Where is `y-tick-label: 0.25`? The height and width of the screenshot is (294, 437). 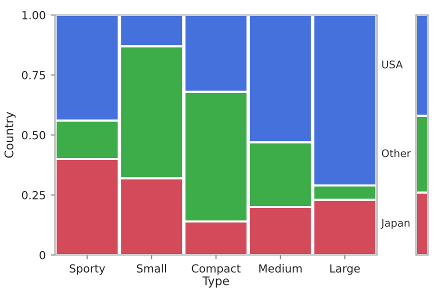
y-tick-label: 0.25 is located at coordinates (33, 195).